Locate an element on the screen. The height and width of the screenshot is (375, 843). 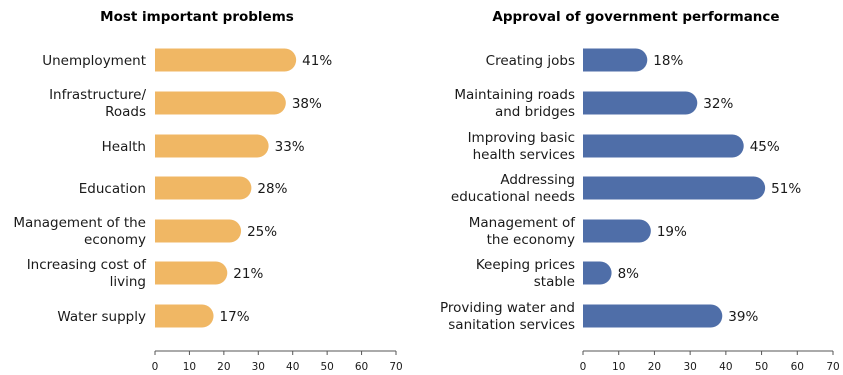
data-label: 18% is located at coordinates (668, 61).